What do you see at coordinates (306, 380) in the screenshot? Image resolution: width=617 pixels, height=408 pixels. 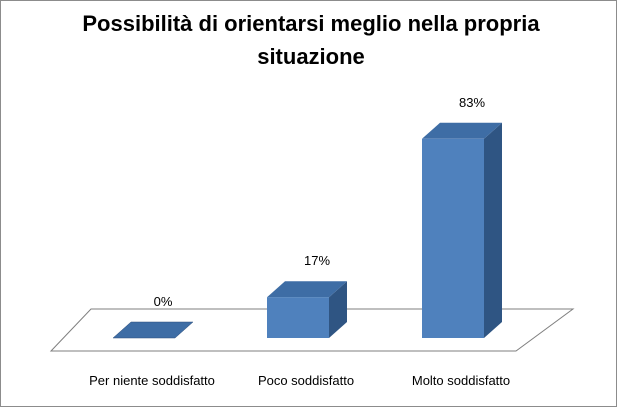 I see `category-label: Poco soddisfatto` at bounding box center [306, 380].